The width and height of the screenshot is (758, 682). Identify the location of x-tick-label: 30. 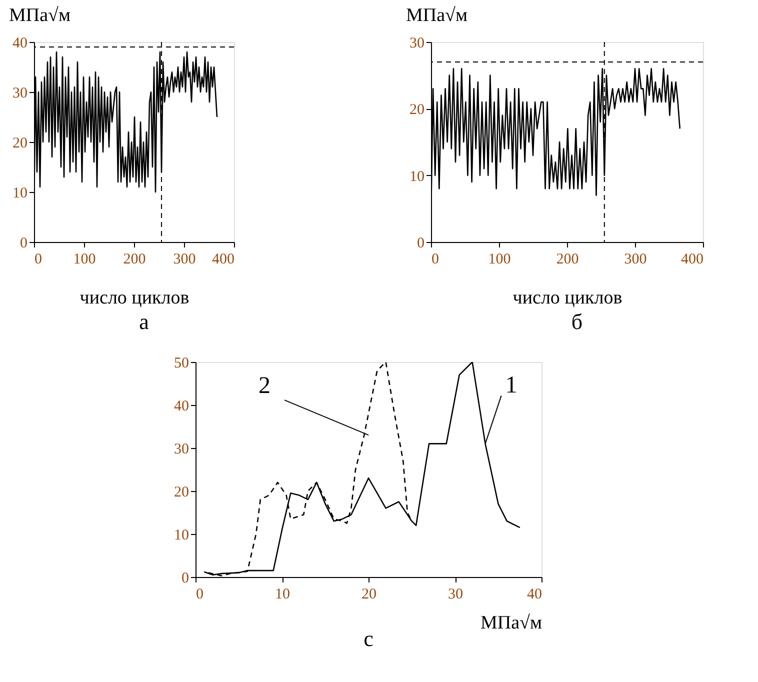
(455, 594).